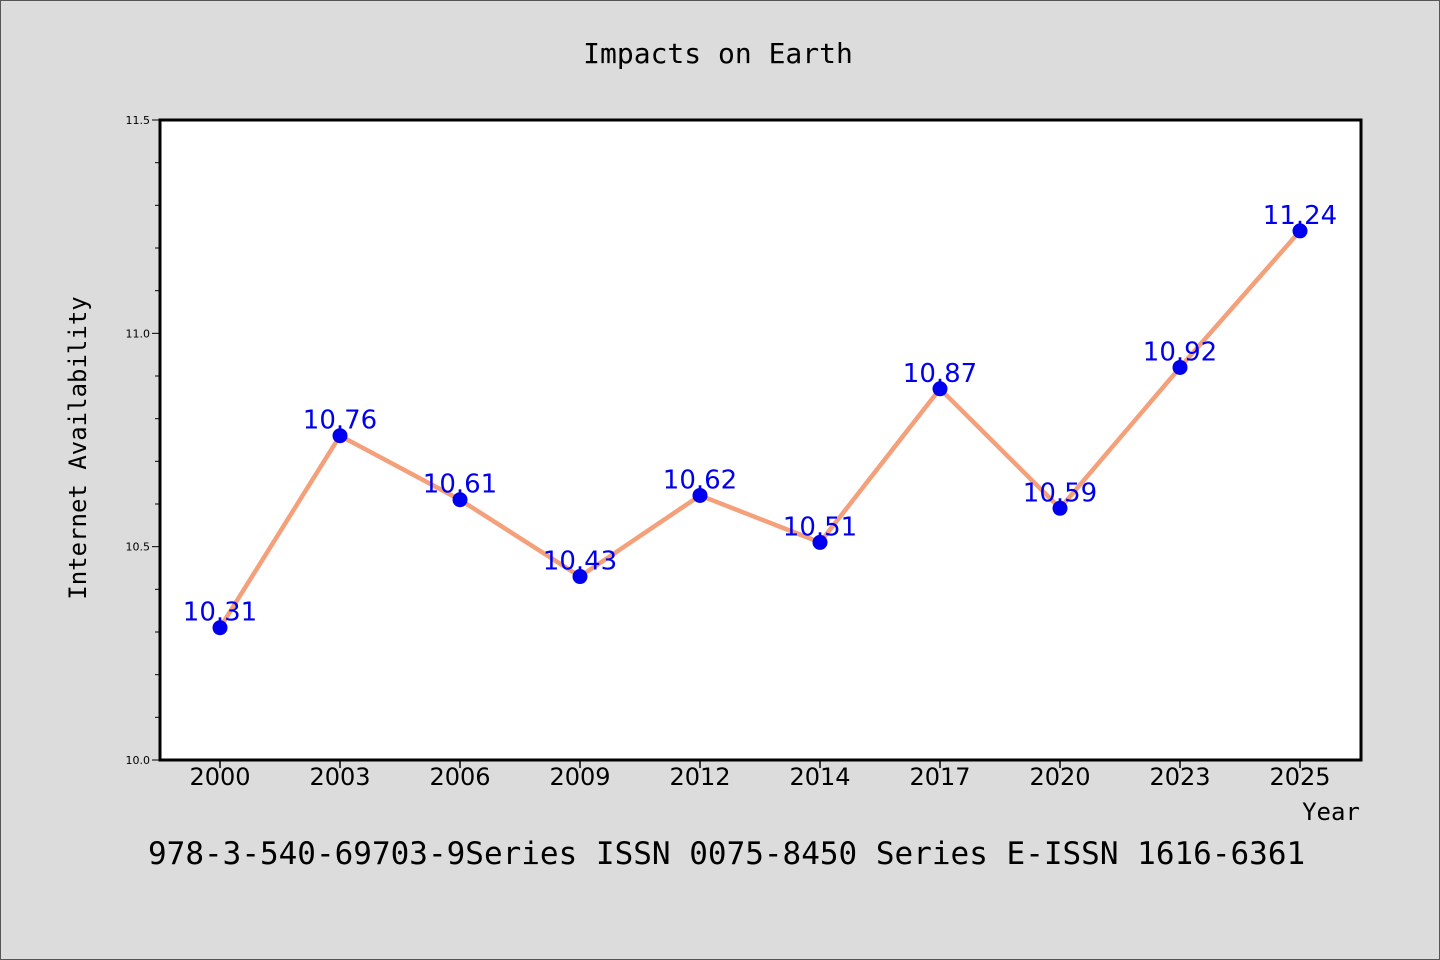 The height and width of the screenshot is (960, 1440). I want to click on chart-title: Impacts on Earth, so click(718, 53).